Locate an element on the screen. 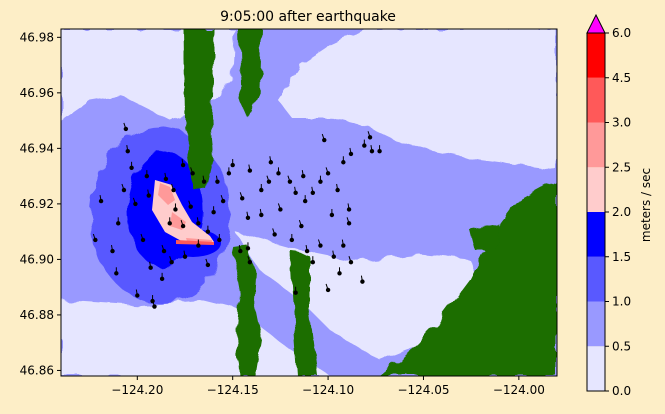  colorbar-tick-label: 1.5 is located at coordinates (621, 257).